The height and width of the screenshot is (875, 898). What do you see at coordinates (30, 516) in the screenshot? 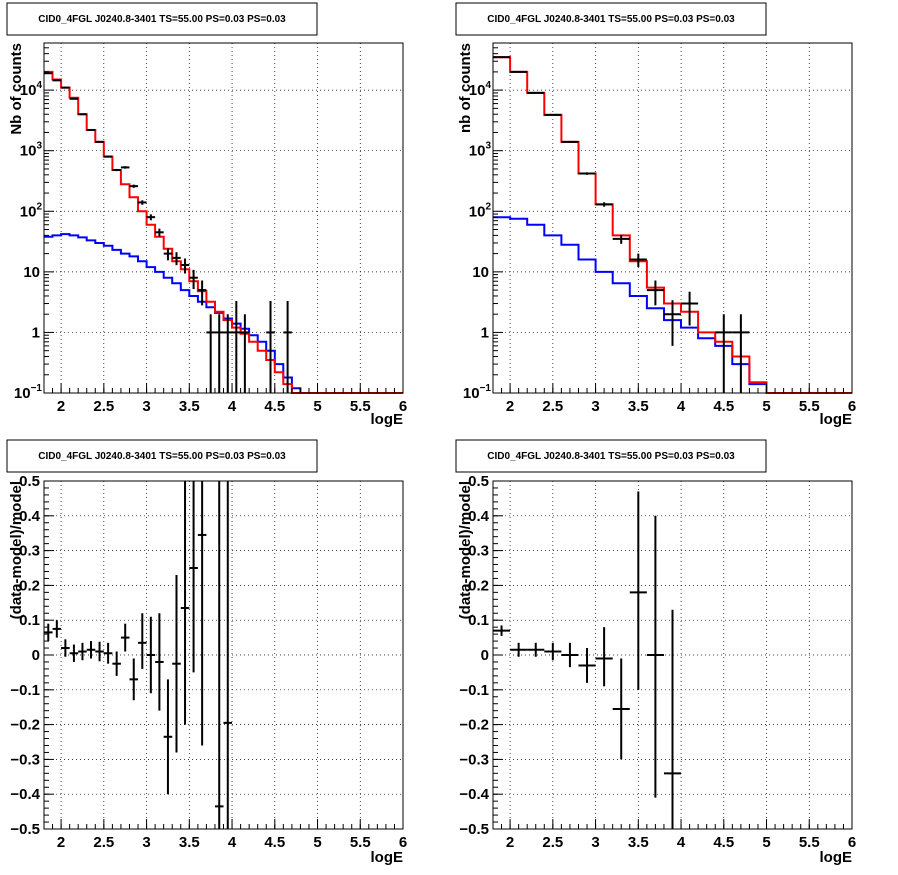
I see `y-tick-label: 0.4` at bounding box center [30, 516].